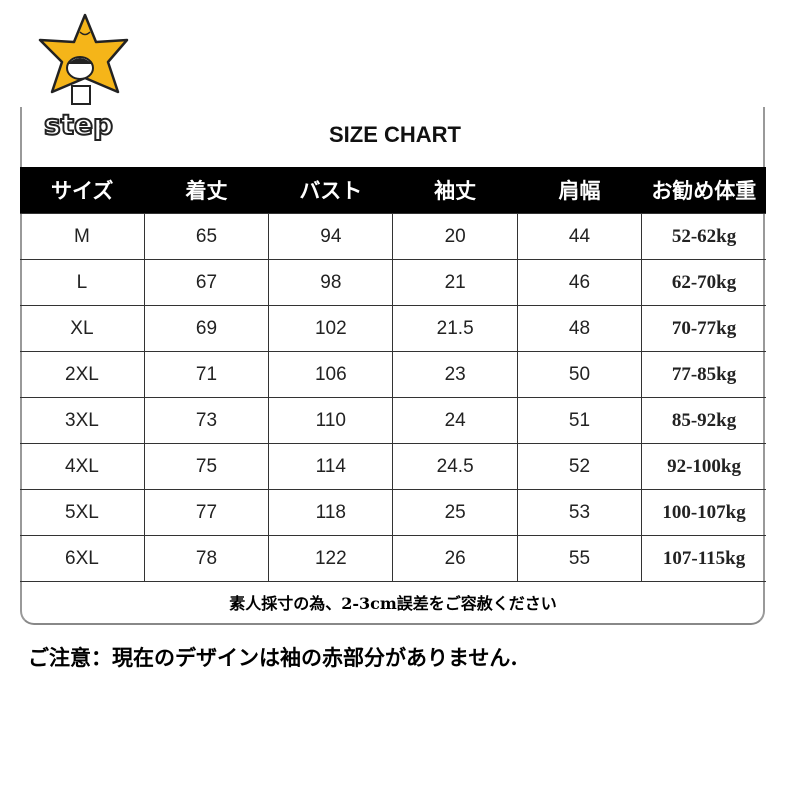 This screenshot has width=790, height=790. Describe the element at coordinates (703, 420) in the screenshot. I see `table-cell: 85-92kg` at that location.